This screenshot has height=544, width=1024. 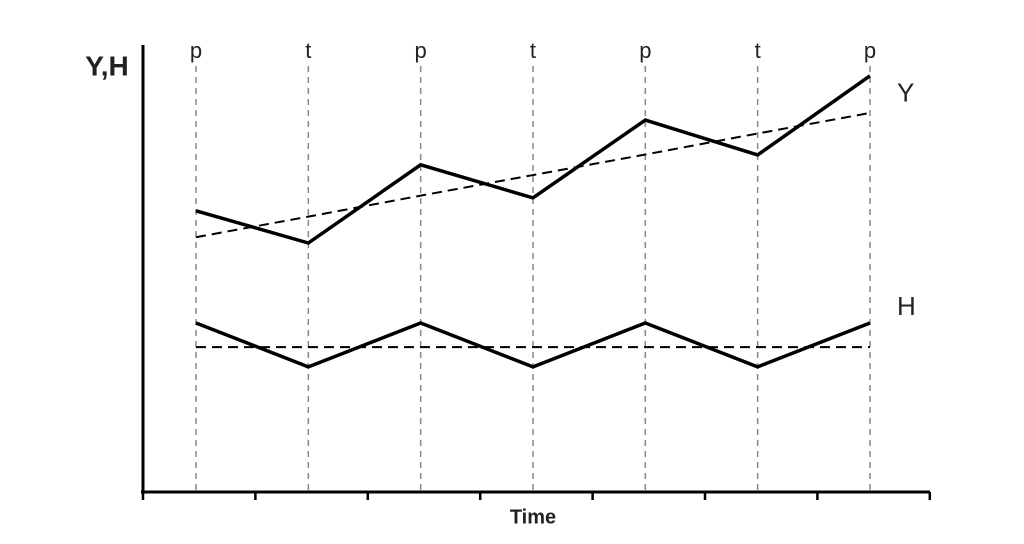 I want to click on y-axis-label: Y,H, so click(x=107, y=65).